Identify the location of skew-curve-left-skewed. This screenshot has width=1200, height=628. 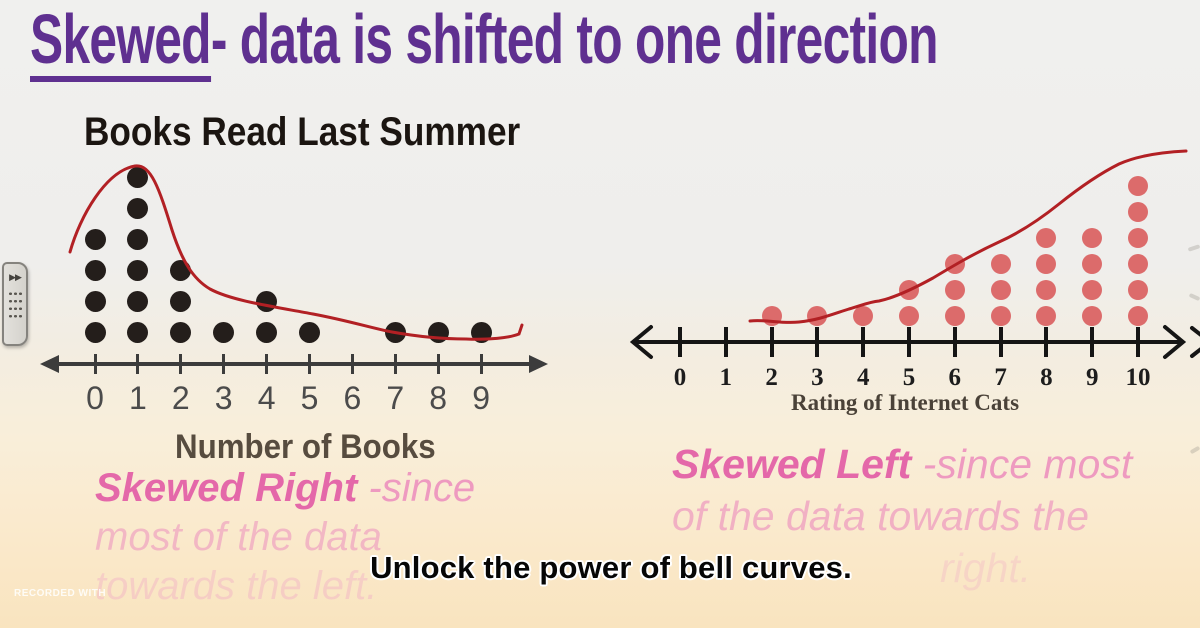
(968, 236).